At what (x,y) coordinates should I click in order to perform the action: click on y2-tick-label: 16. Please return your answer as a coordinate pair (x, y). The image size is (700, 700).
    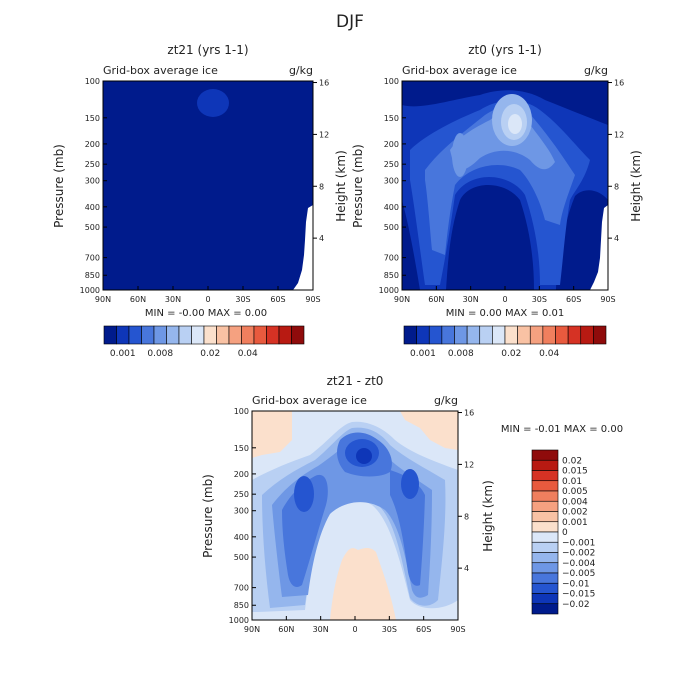
    Looking at the image, I should click on (324, 83).